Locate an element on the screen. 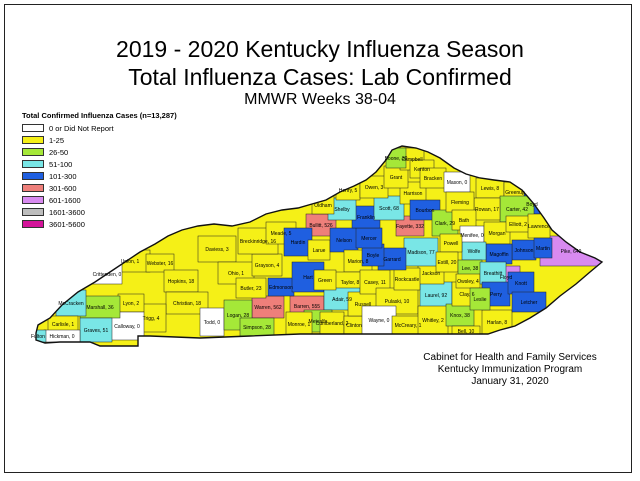 The width and height of the screenshot is (640, 481). legend-item: 101-300 is located at coordinates (99, 176).